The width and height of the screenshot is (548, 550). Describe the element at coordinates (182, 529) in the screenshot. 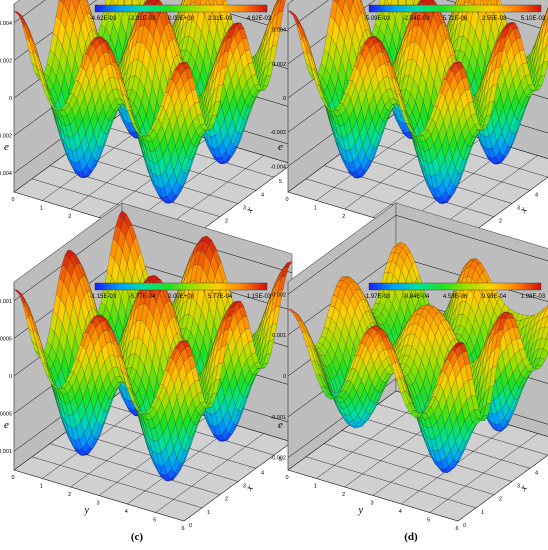

I see `y-tick-label: 6` at that location.